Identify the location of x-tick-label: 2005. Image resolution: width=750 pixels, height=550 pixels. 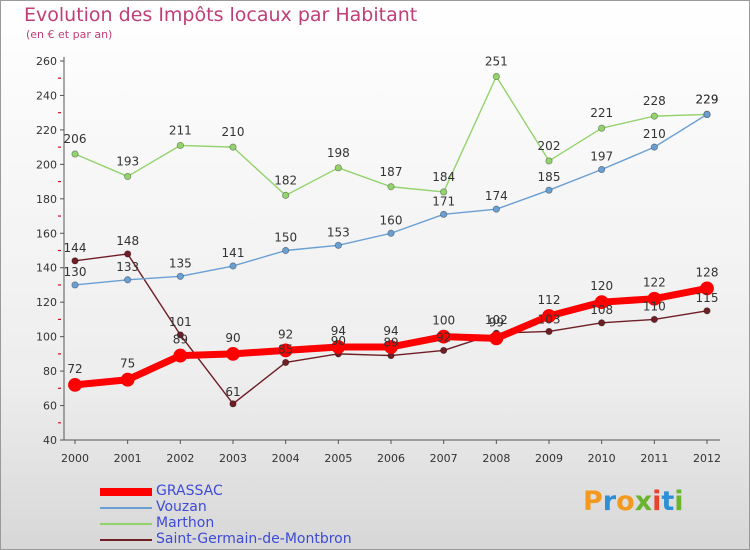
(338, 458).